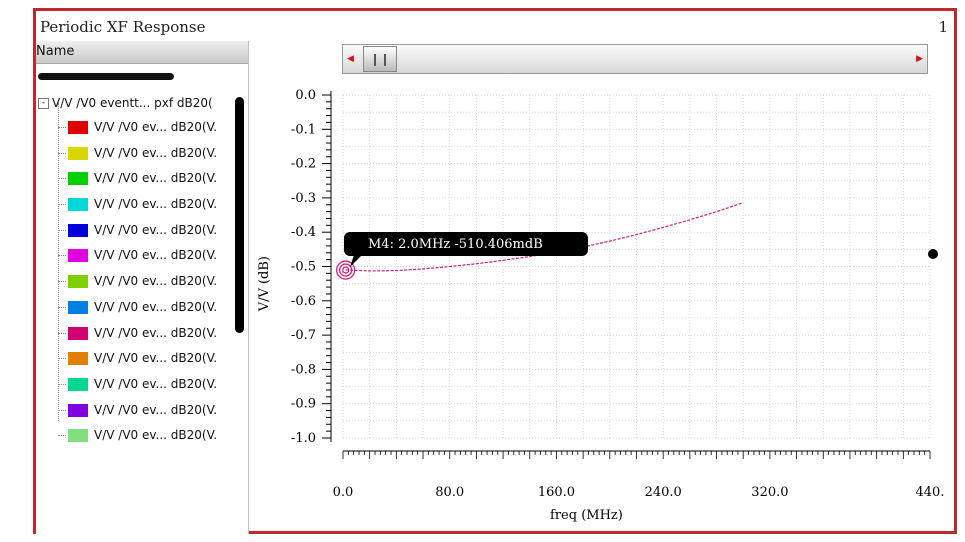 The width and height of the screenshot is (965, 542). What do you see at coordinates (933, 254) in the screenshot?
I see `edge-handle-icon` at bounding box center [933, 254].